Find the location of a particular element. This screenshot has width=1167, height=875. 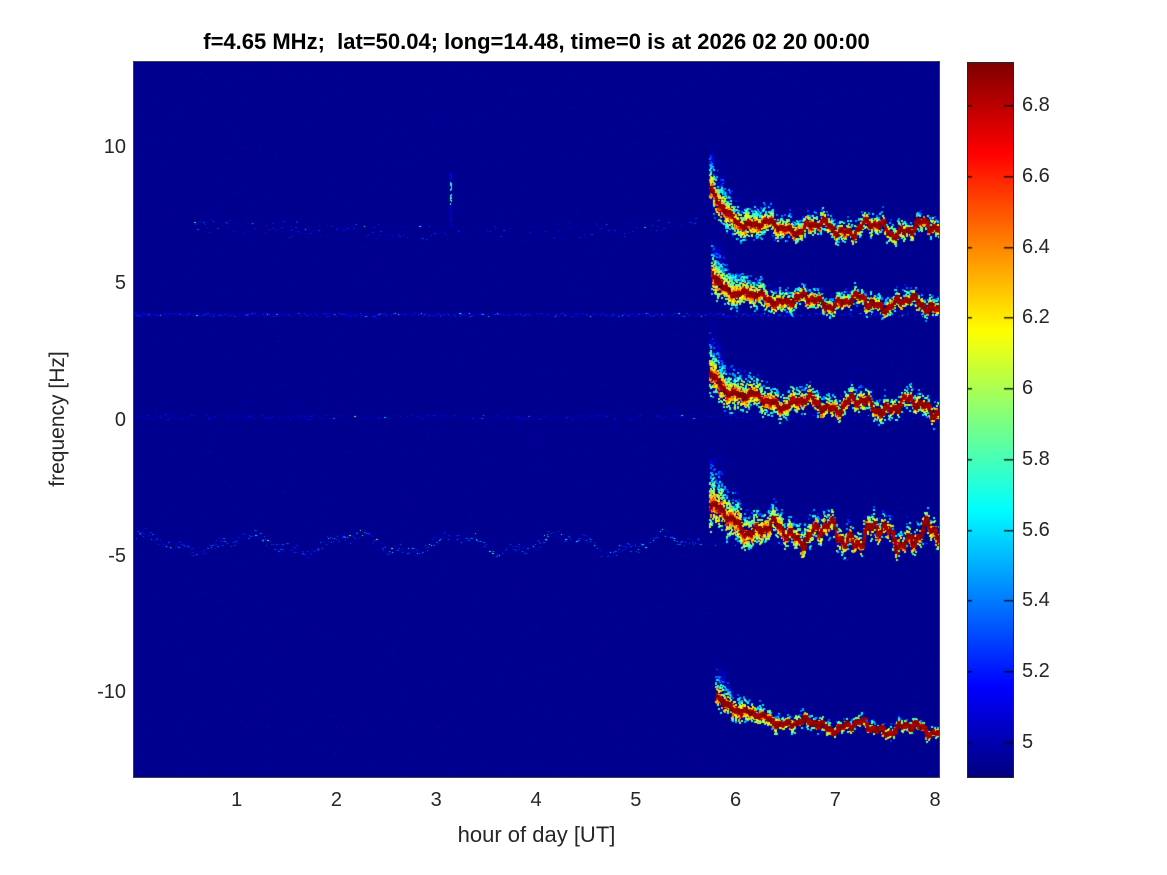

colorbar-tick-label: 5.6 is located at coordinates (1036, 529).